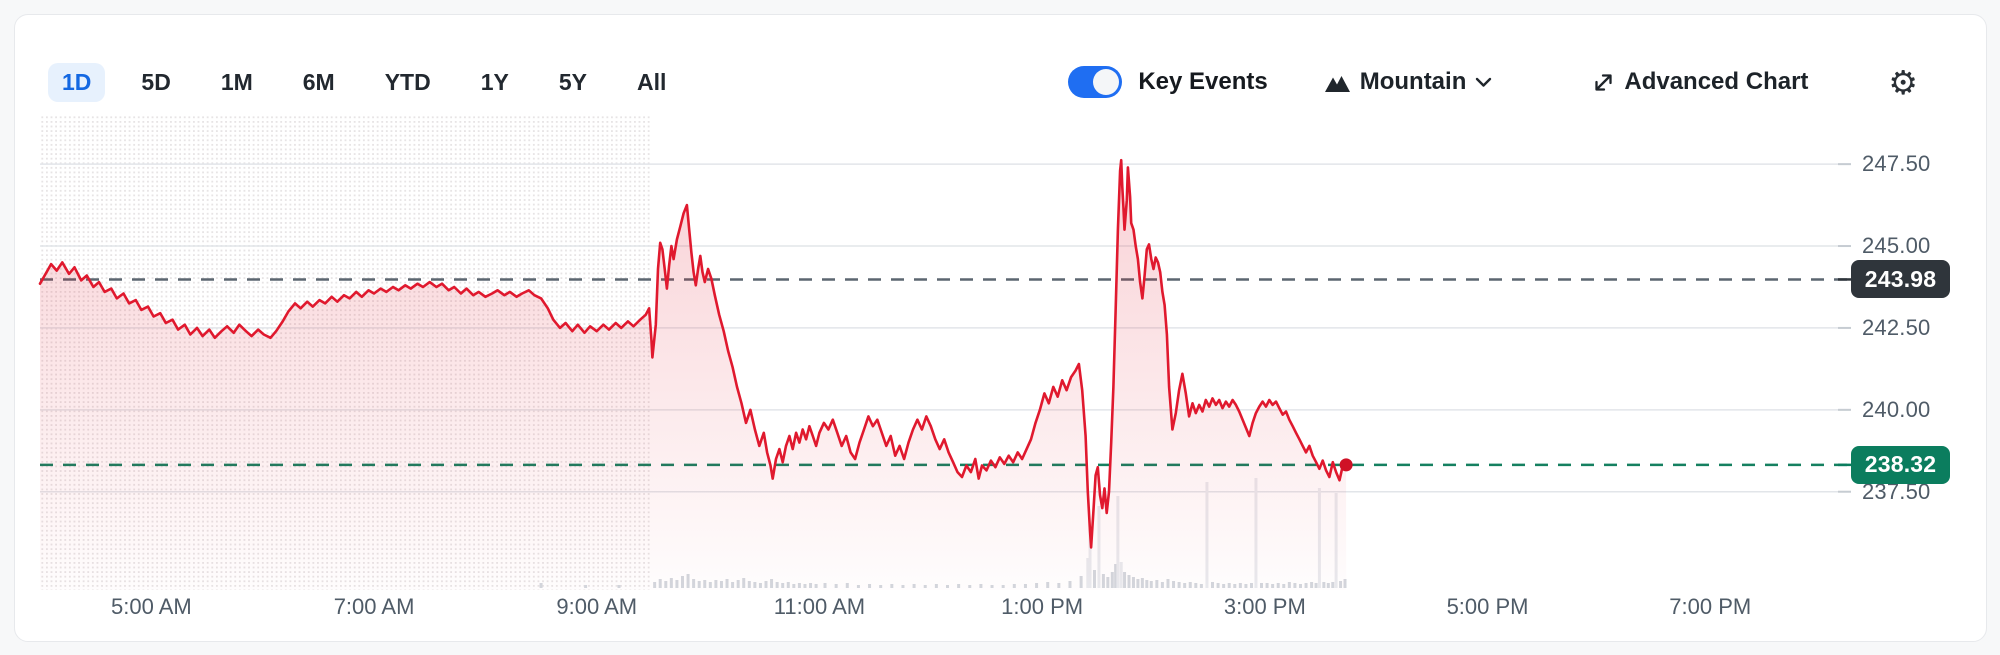  I want to click on tab-1m: 1M, so click(237, 82).